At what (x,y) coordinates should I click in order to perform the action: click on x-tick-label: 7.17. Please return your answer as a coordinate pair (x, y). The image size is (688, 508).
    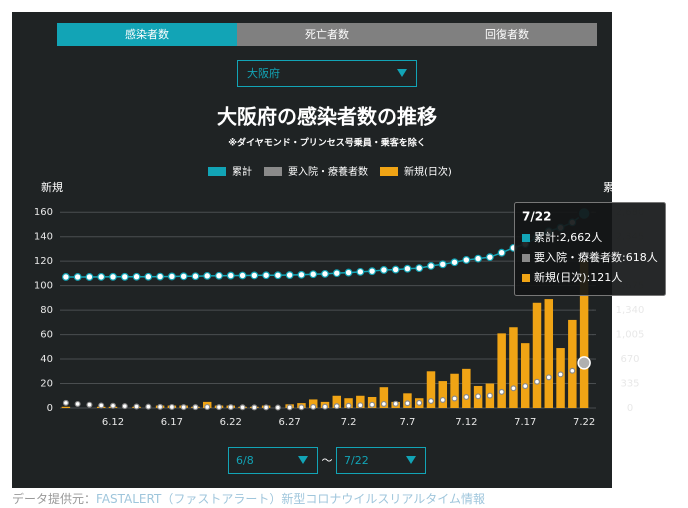
    Looking at the image, I should click on (525, 422).